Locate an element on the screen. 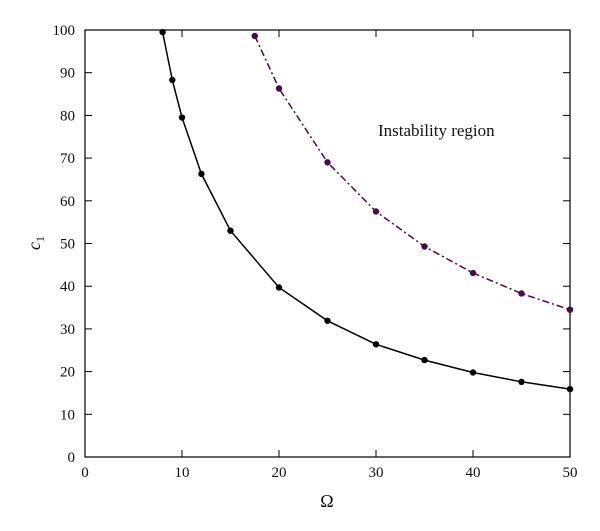  x-tick-label: 50 is located at coordinates (570, 473).